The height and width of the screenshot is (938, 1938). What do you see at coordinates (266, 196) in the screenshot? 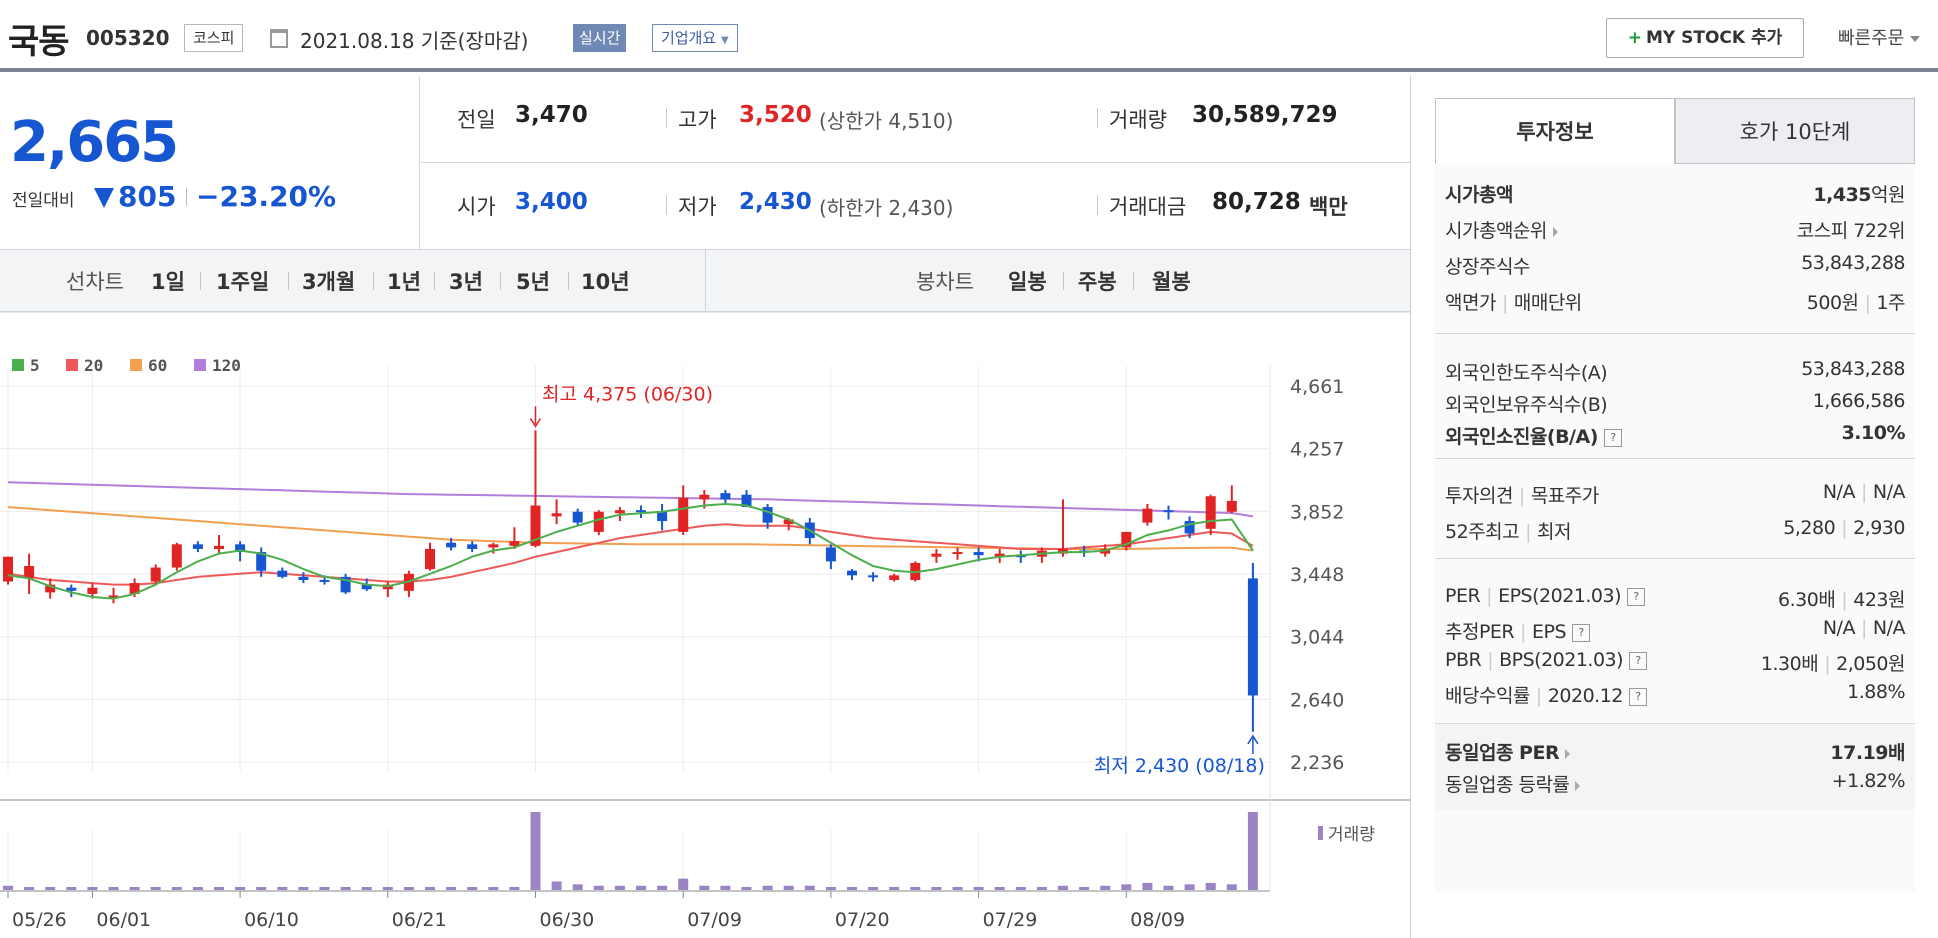
I see `price-change-percent: −23.20%` at bounding box center [266, 196].